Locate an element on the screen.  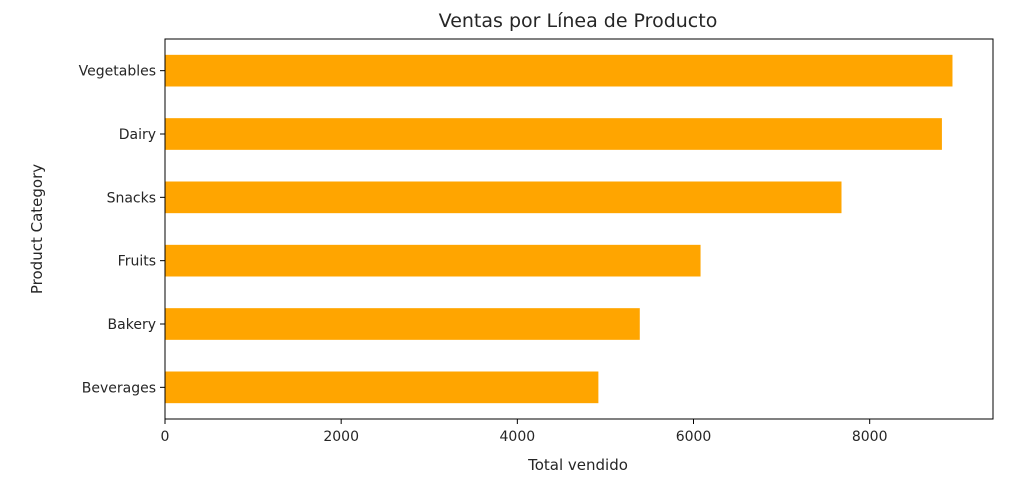
y-tick-label: Dairy is located at coordinates (137, 135).